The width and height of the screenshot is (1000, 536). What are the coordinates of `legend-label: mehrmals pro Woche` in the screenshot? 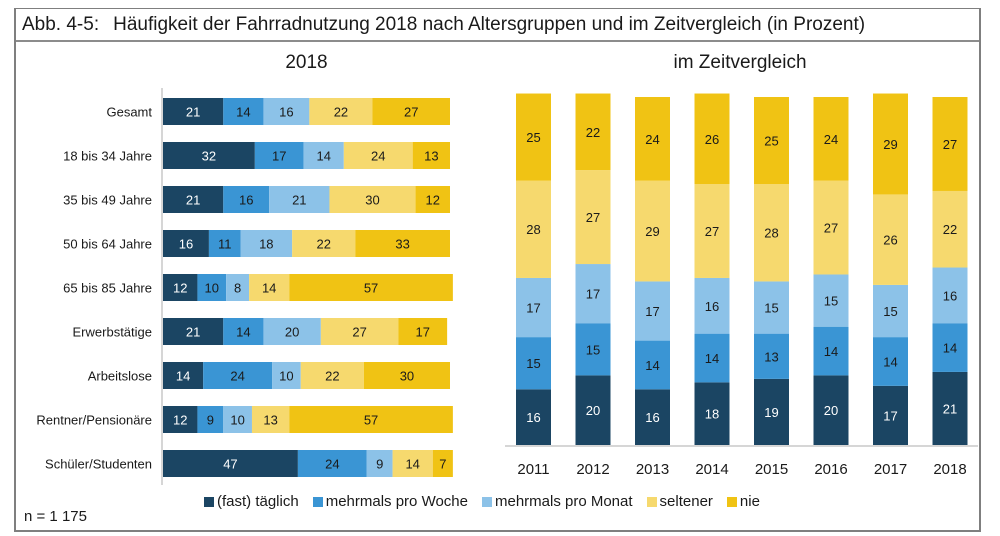 It's located at (396, 501).